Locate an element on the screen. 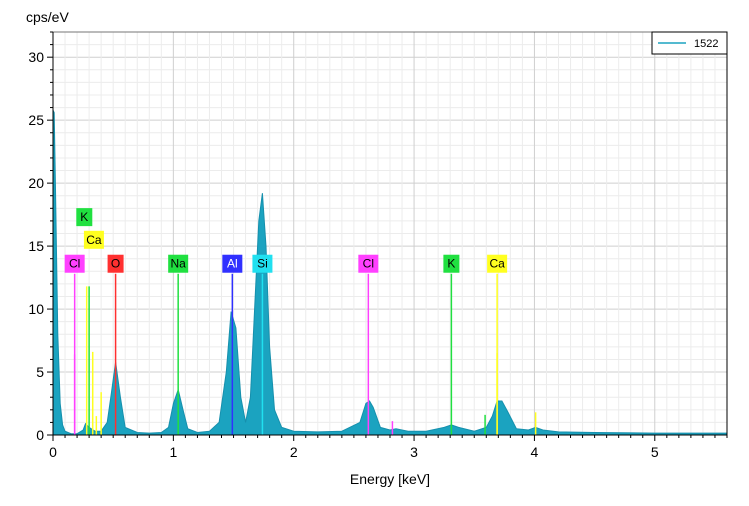 This screenshot has width=749, height=506. legend-entry-label: 1522 is located at coordinates (706, 44).